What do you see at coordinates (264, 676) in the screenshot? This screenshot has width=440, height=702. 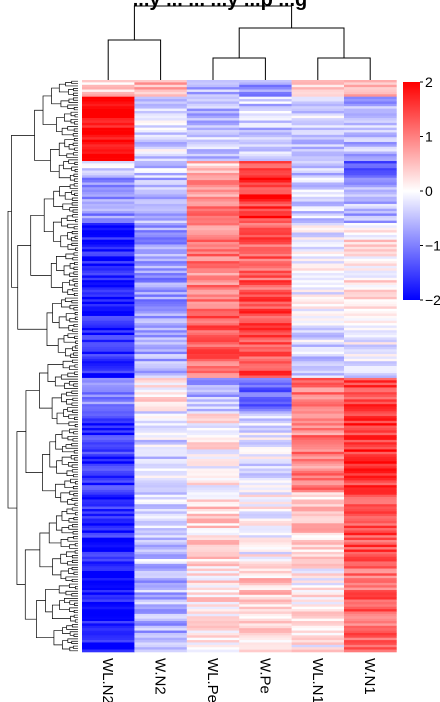 I see `column-label: W.Pe` at bounding box center [264, 676].